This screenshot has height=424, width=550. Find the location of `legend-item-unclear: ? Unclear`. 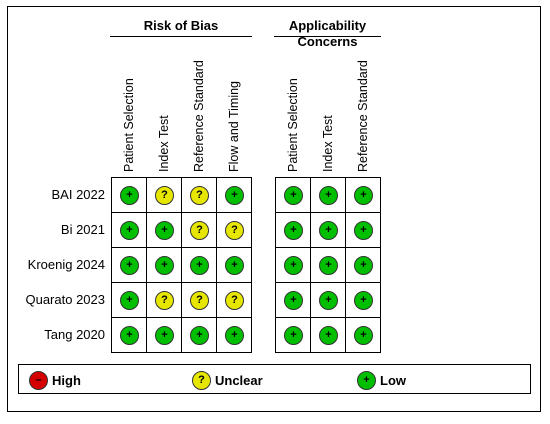

legend-item-unclear: ? Unclear is located at coordinates (227, 380).